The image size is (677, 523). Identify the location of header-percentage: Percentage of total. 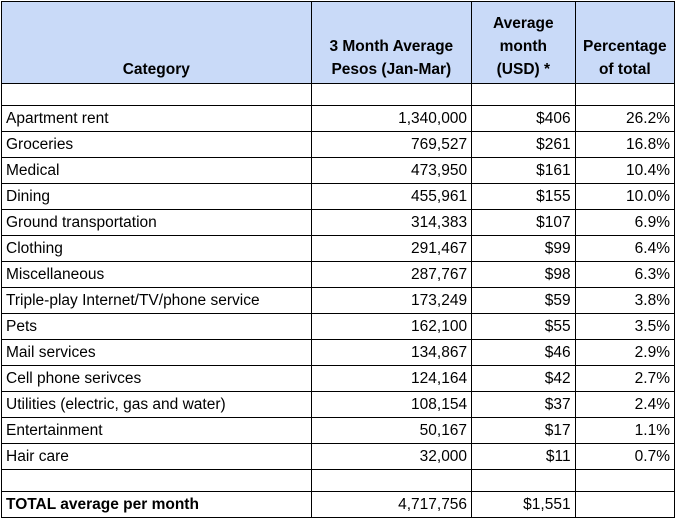
(625, 42).